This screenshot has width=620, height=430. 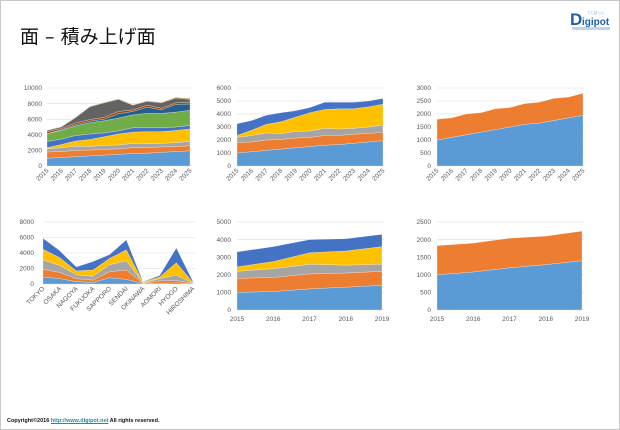 What do you see at coordinates (576, 19) in the screenshot?
I see `svg-text: D` at bounding box center [576, 19].